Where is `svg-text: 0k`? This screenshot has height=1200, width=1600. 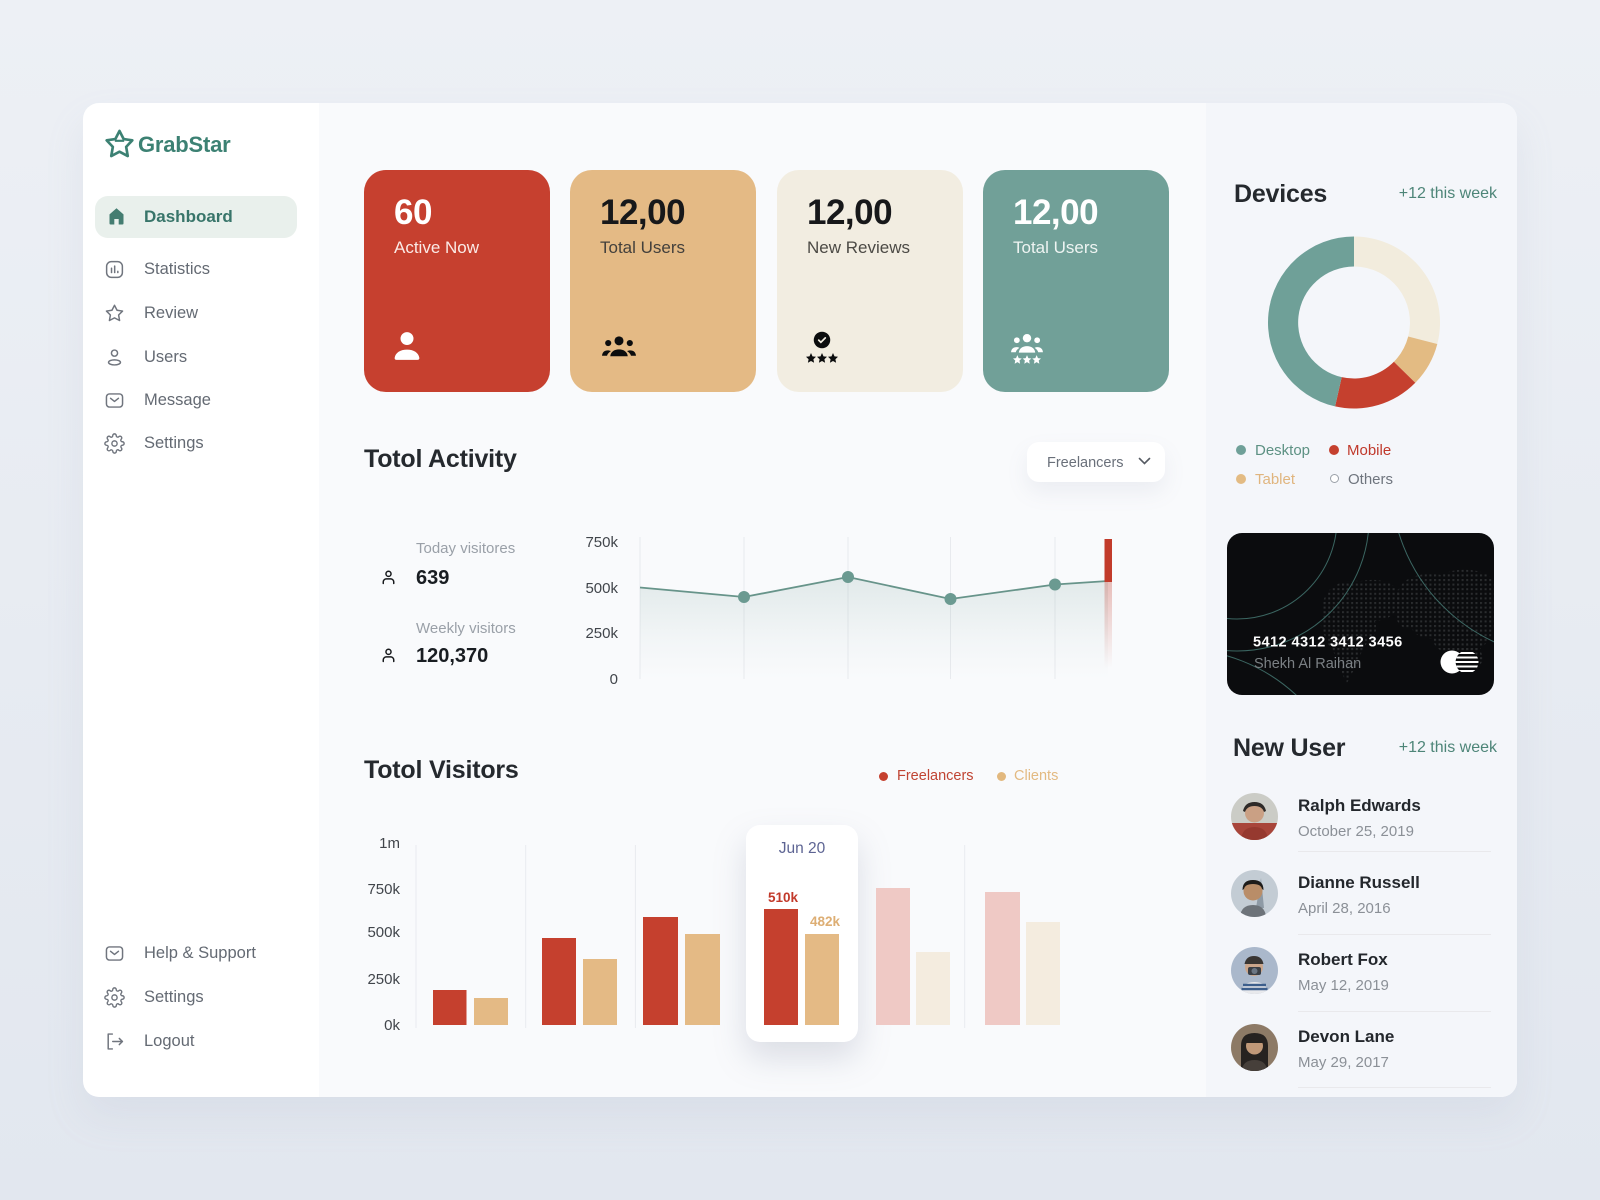 svg-text: 0k is located at coordinates (392, 1025).